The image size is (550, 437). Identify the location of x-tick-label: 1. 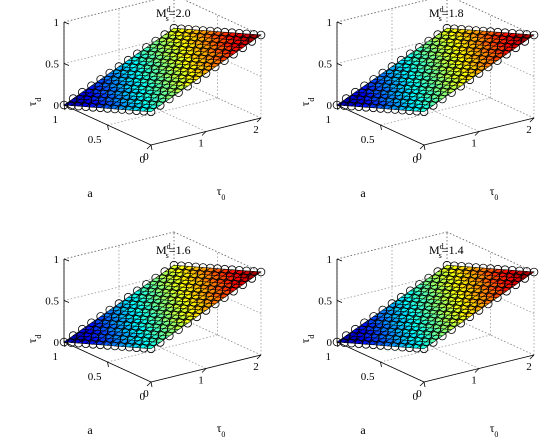
(474, 381).